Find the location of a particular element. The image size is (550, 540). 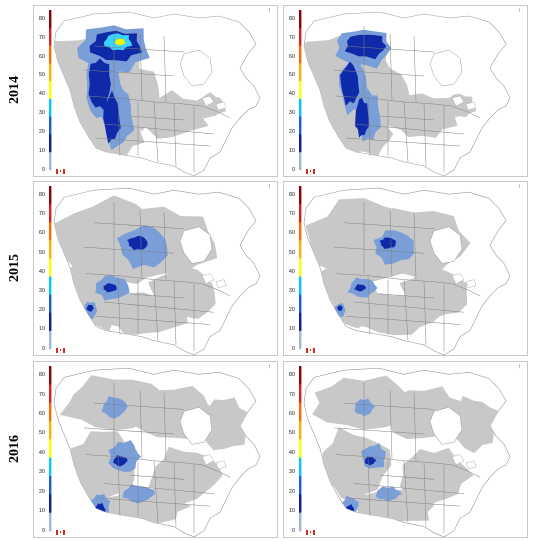

coverage-peak is located at coordinates (120, 42).